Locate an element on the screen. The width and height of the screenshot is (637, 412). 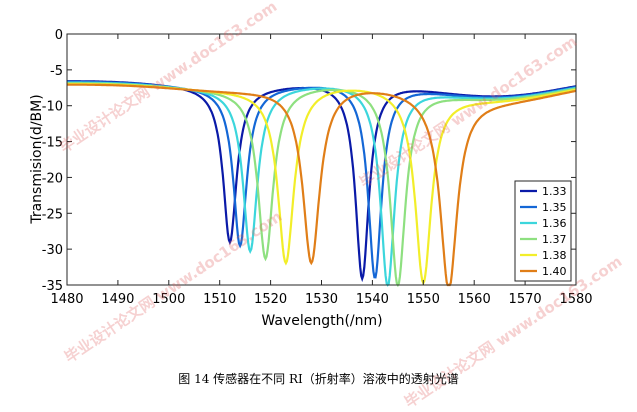
y-axis-label: Transmision(d/BM) is located at coordinates (37, 159).